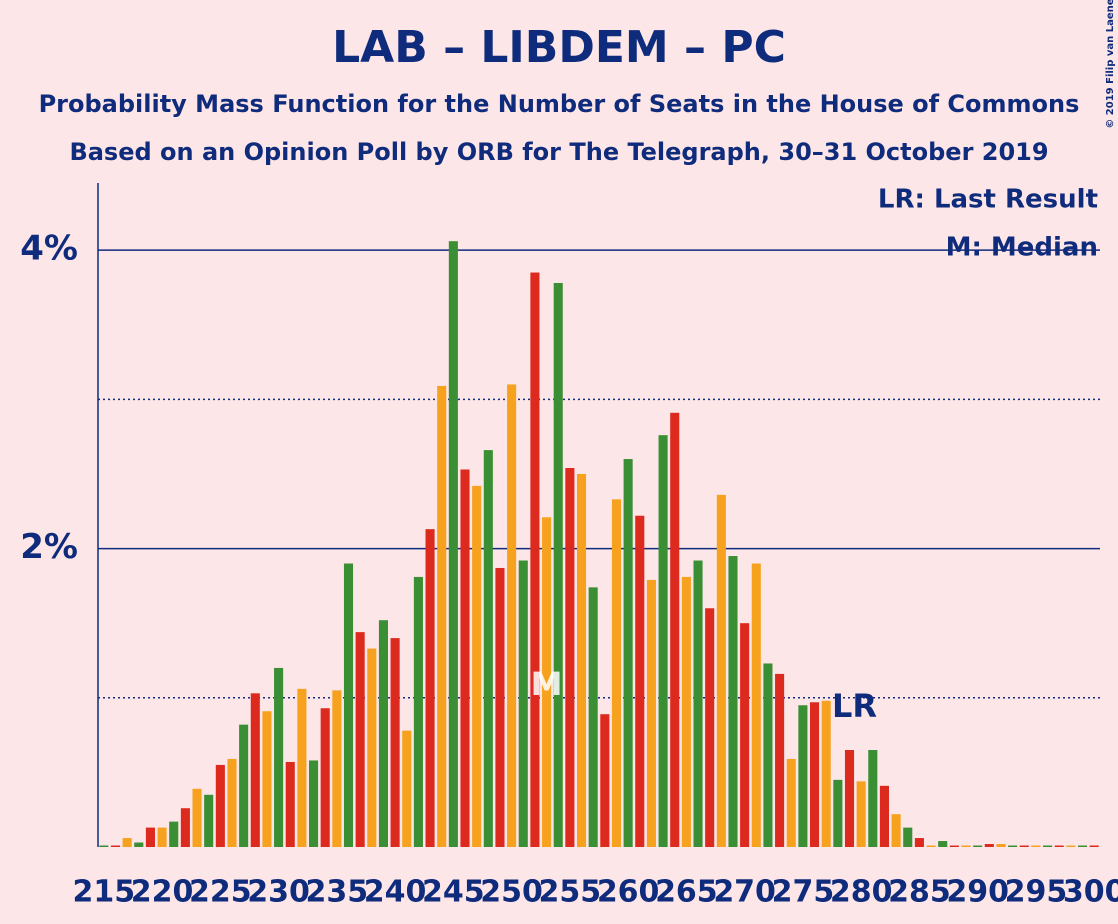  I want to click on x-tick-label: 225, so click(220, 892).